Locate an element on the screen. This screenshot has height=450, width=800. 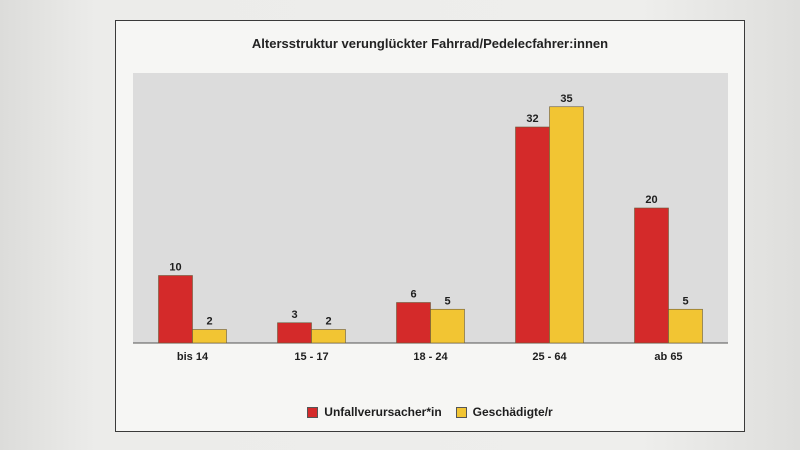
x-tick-label: 18 - 24 is located at coordinates (430, 357).